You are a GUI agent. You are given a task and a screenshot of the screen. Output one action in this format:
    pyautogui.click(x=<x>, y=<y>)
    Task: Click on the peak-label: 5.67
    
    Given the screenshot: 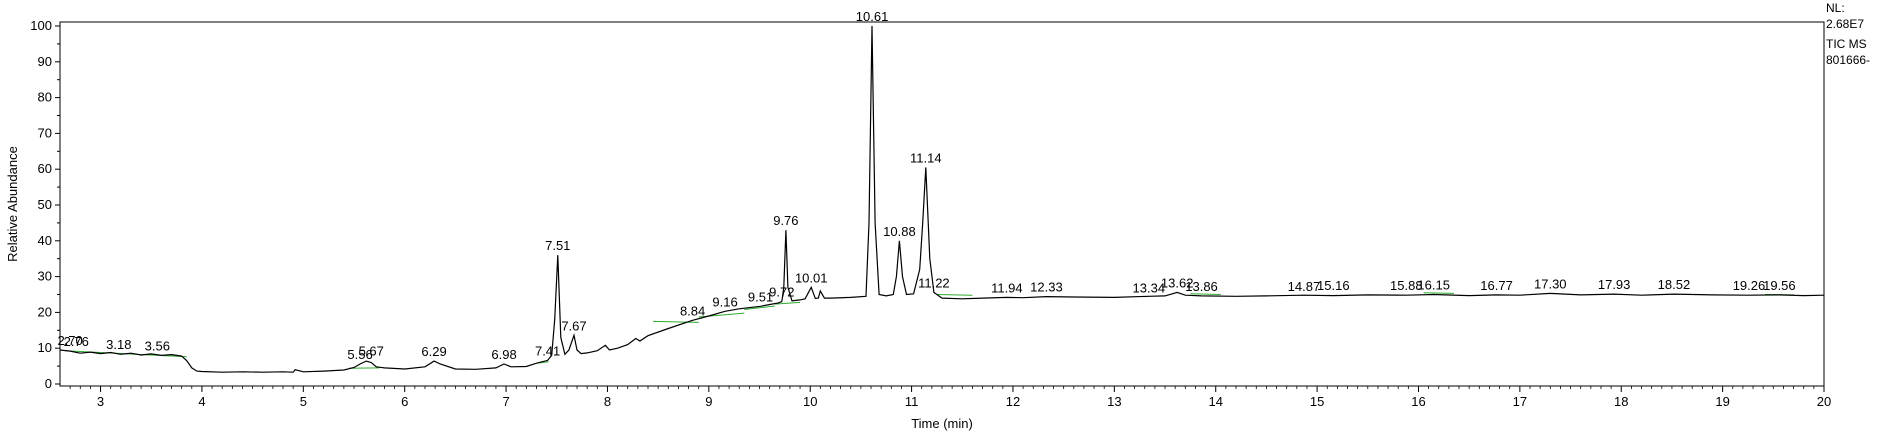 What is the action you would take?
    pyautogui.click(x=371, y=350)
    